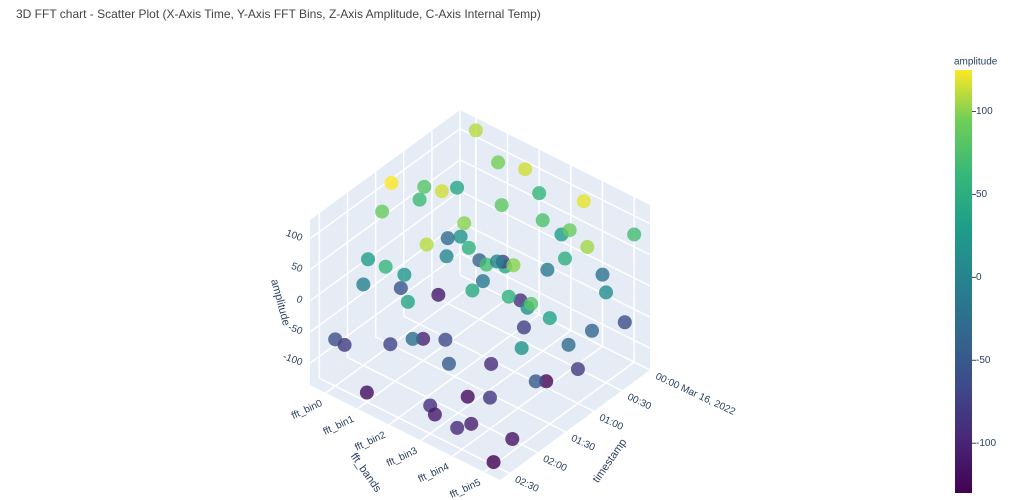  Describe the element at coordinates (294, 236) in the screenshot. I see `z-tick-label: 100` at that location.